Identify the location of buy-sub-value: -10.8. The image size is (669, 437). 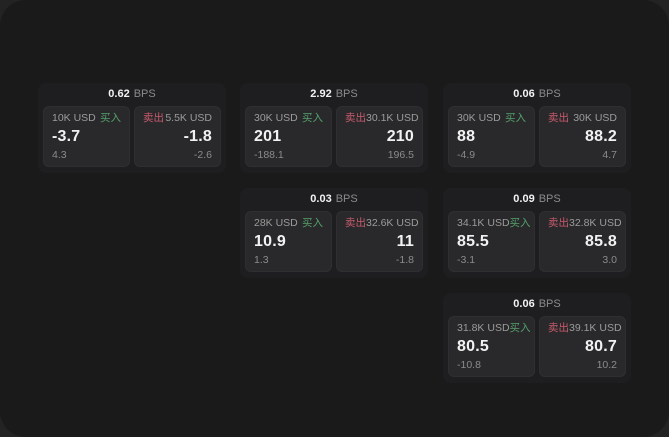
(469, 364).